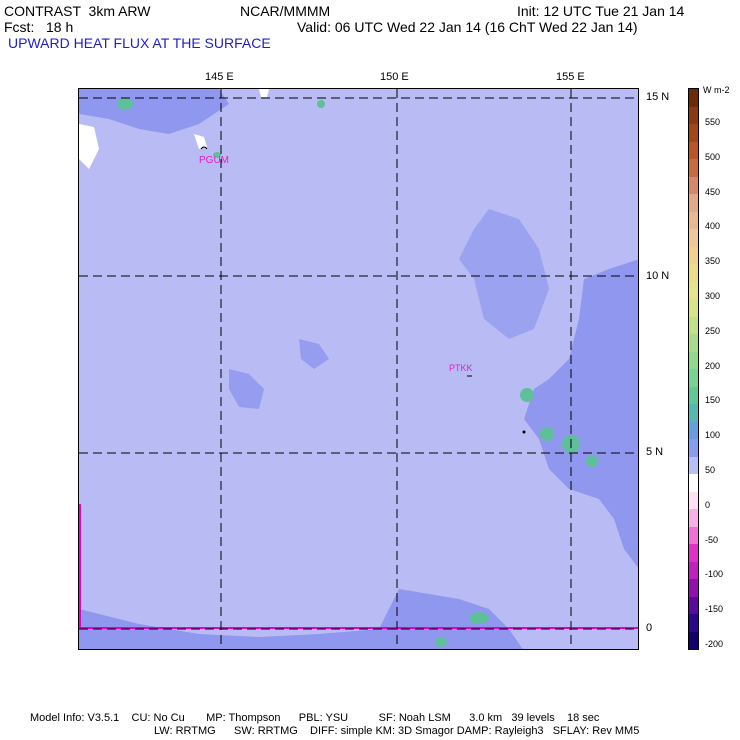 This screenshot has width=740, height=740. Describe the element at coordinates (77, 11) in the screenshot. I see `model-title: CONTRAST 3km ARW` at that location.